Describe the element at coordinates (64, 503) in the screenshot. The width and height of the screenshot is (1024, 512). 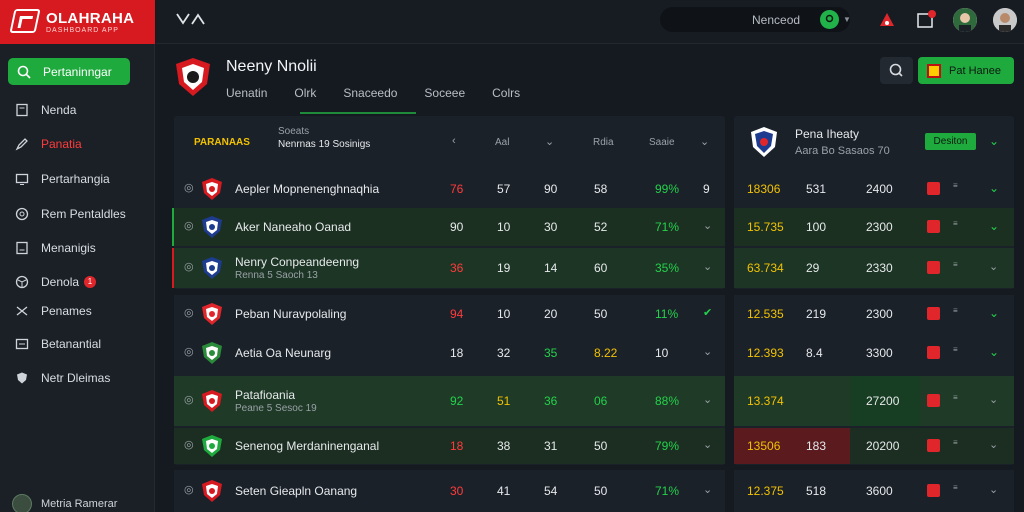
I see `user-profile: Metria Ramerar` at that location.